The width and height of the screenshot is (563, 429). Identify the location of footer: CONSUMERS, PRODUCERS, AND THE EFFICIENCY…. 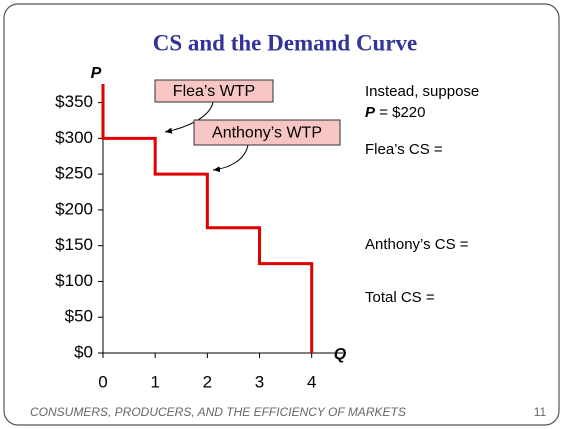
(218, 412).